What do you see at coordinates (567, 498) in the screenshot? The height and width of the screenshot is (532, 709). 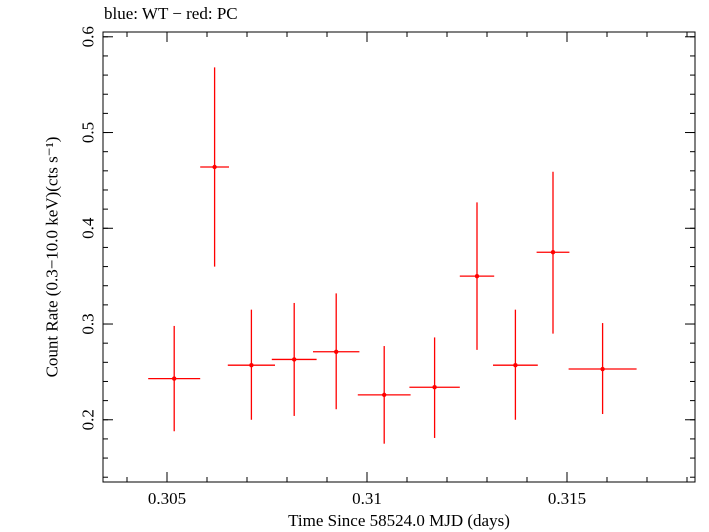 I see `x-tick-label: 0.315` at bounding box center [567, 498].